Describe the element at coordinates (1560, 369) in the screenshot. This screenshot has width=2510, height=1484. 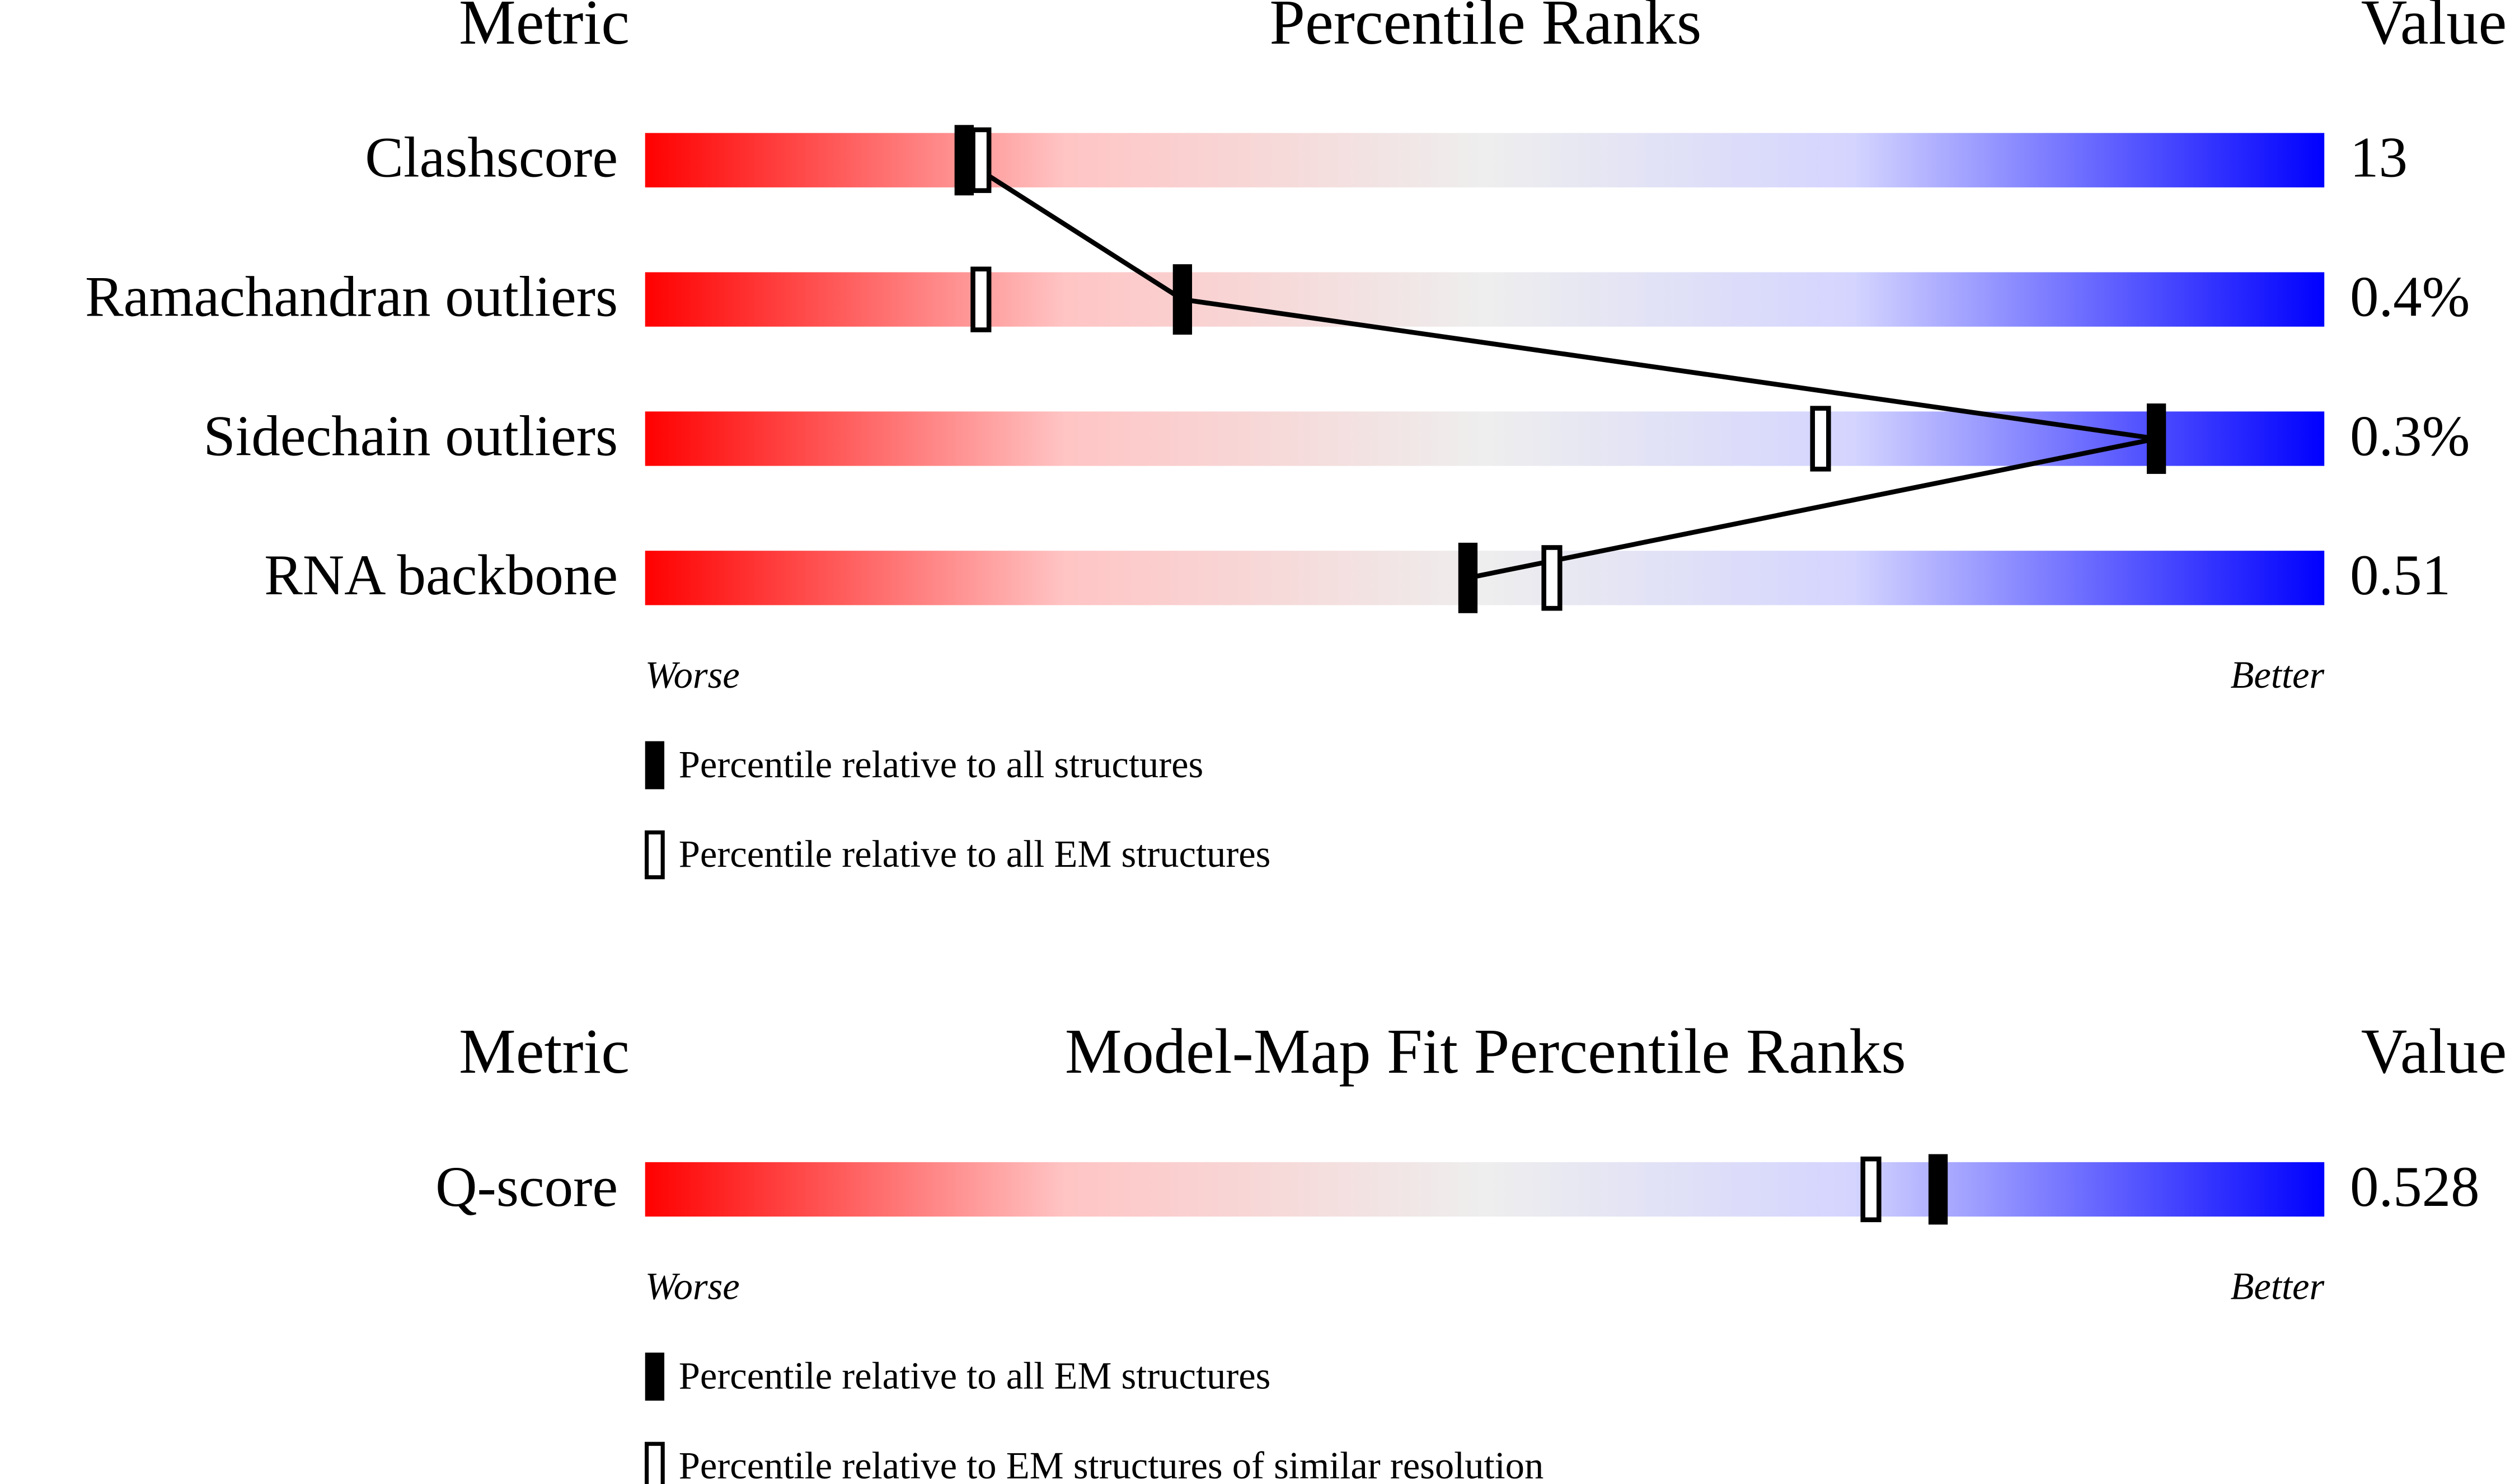
I see `connector-line` at that location.